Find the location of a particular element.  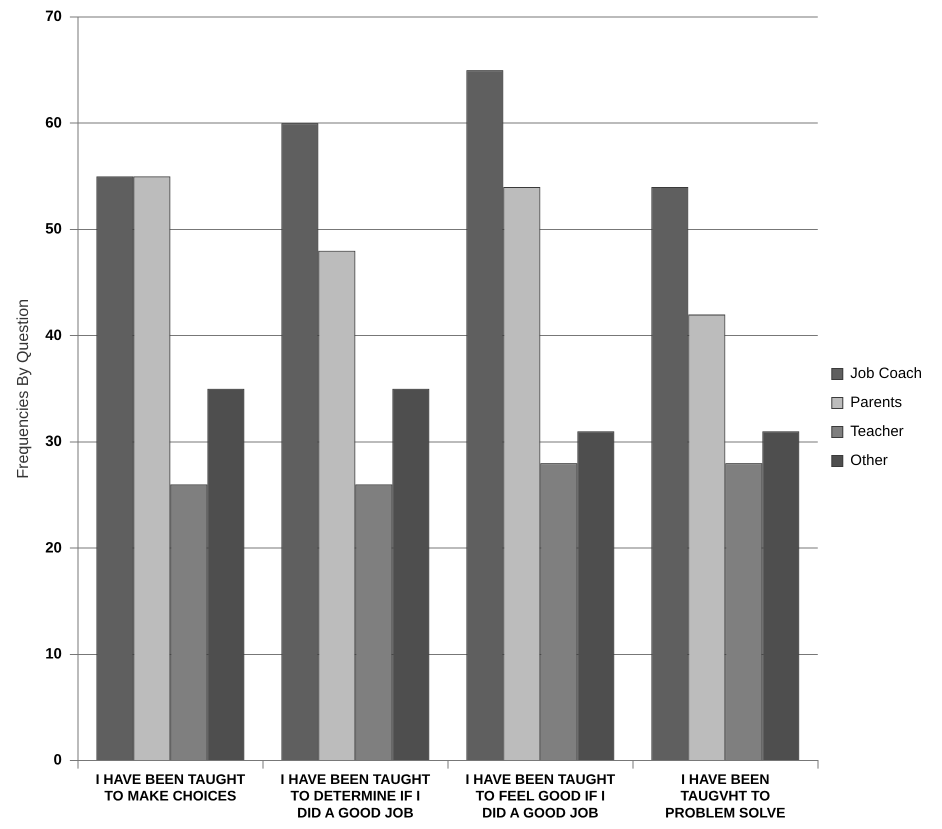

x-tick-label: I HAVE BEEN TAUGHT TO MAKE CHOICES is located at coordinates (171, 787).